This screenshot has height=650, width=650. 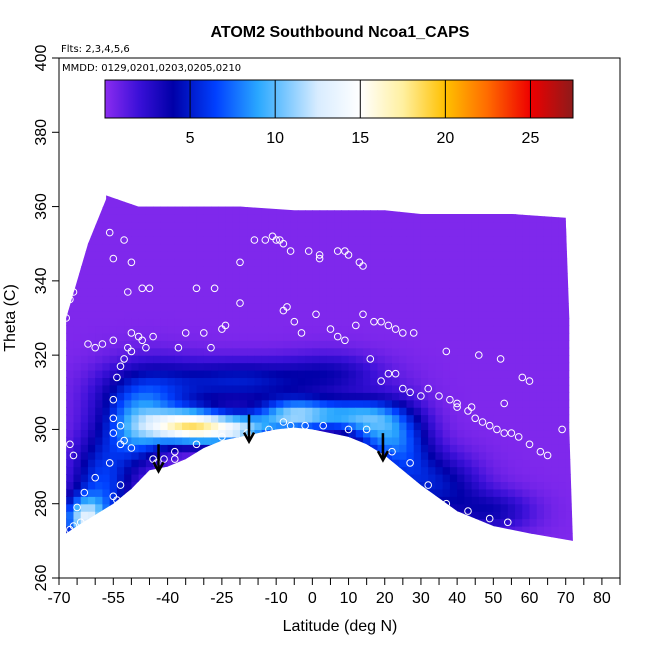 I want to click on x-tick-label: 10, so click(x=349, y=598).